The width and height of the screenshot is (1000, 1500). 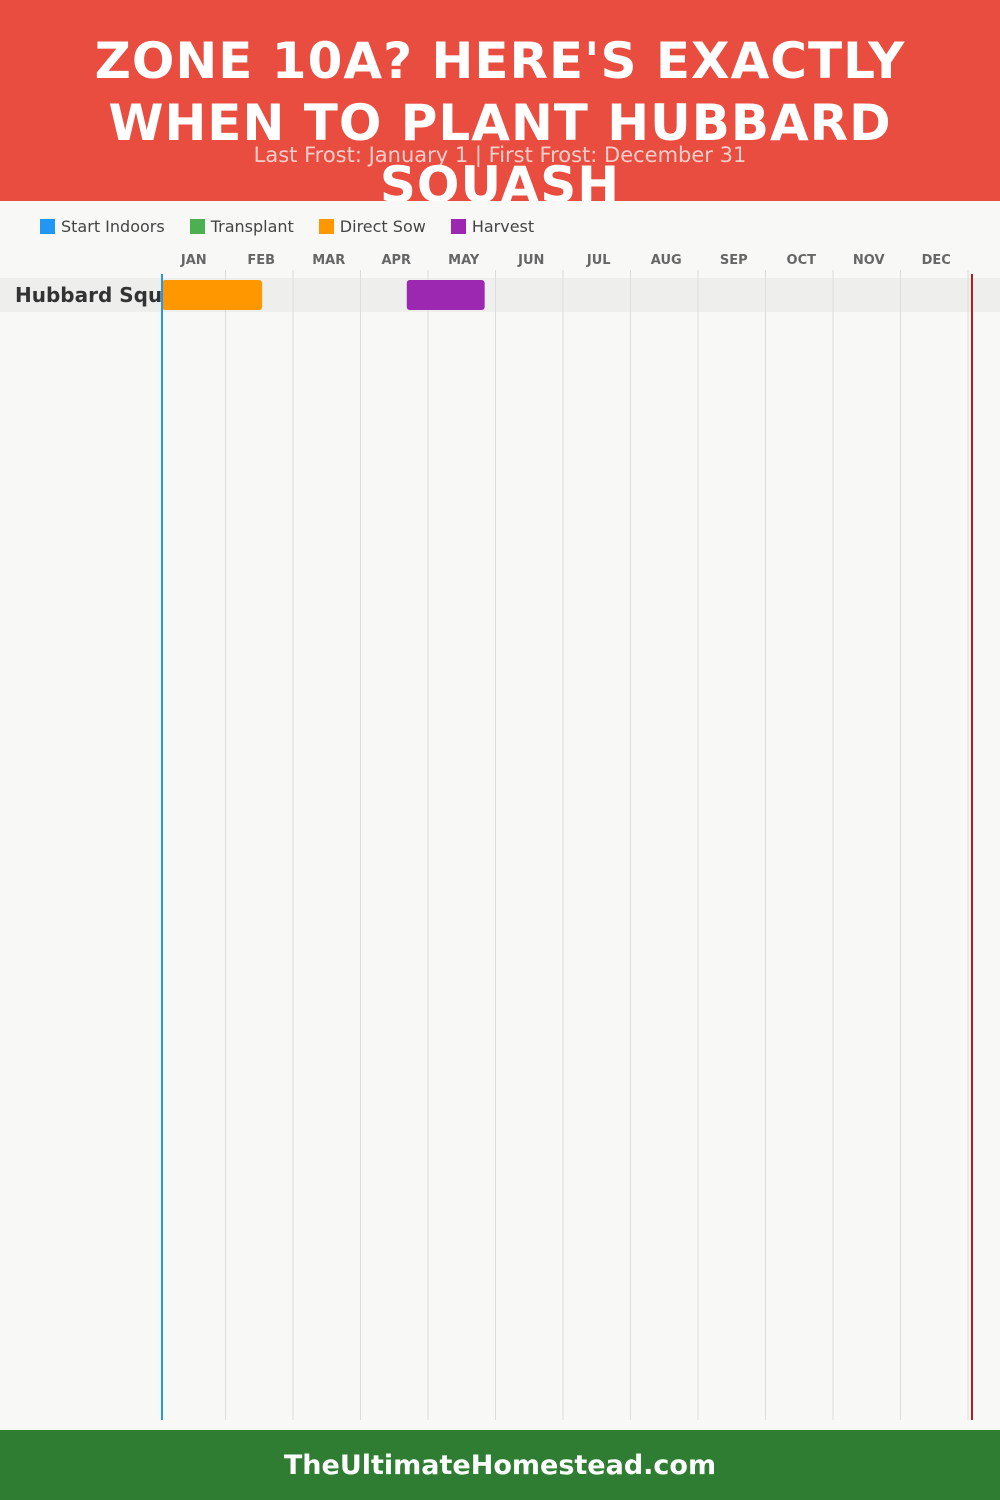 I want to click on month-label: JAN, so click(x=193, y=260).